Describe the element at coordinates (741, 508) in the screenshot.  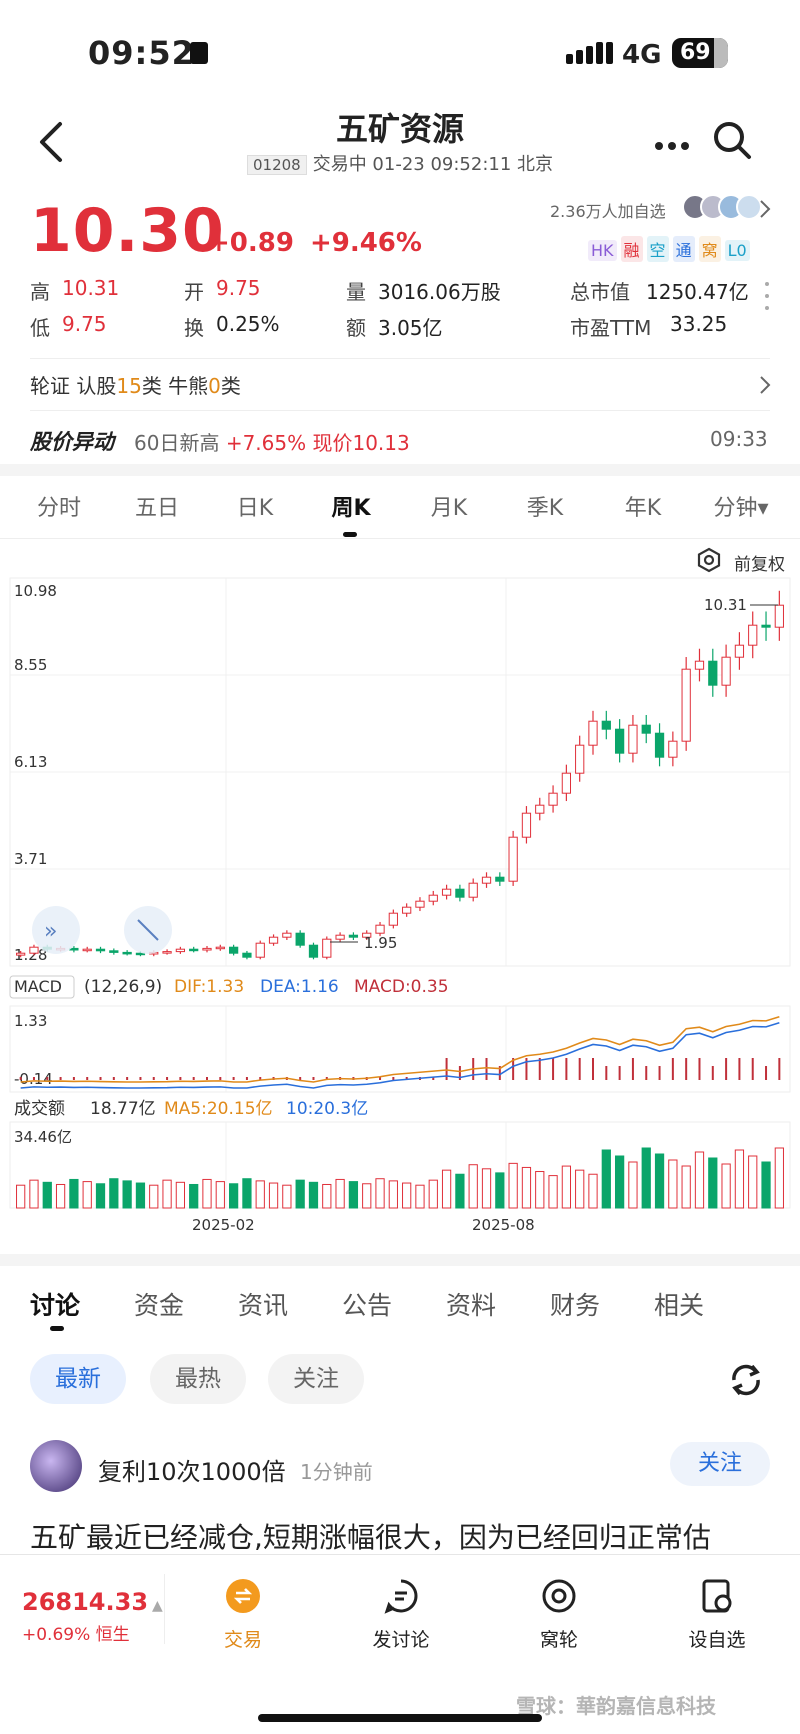
I see `tab-fenzhong: 分钟▾` at that location.